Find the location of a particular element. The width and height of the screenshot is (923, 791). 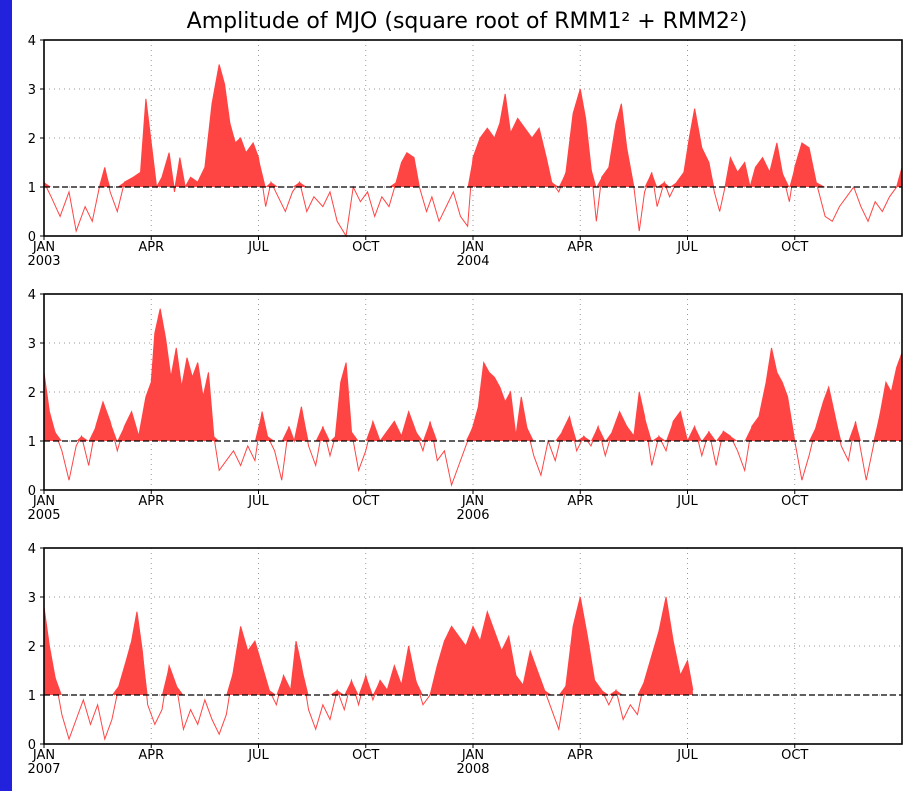

amplitude-line is located at coordinates (368, 668).